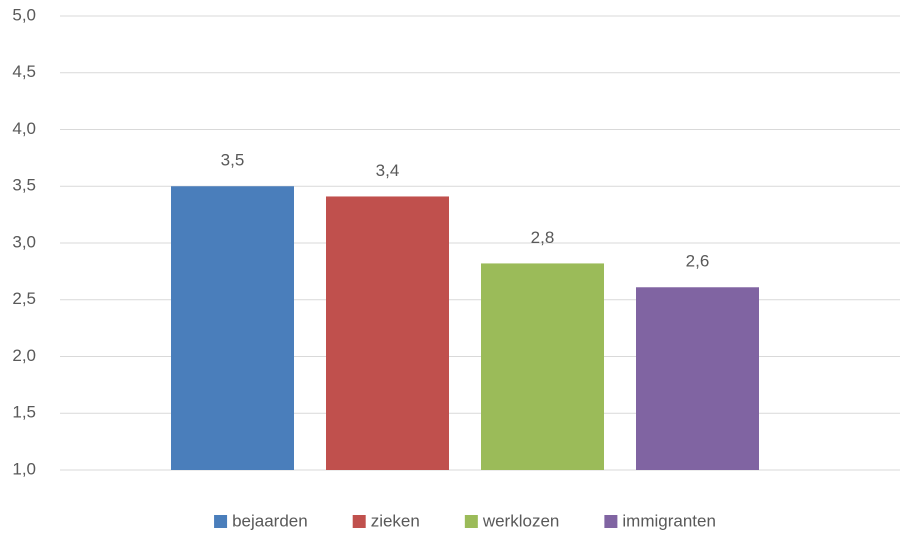 The image size is (909, 534). Describe the element at coordinates (543, 237) in the screenshot. I see `data-label: 2,8` at that location.